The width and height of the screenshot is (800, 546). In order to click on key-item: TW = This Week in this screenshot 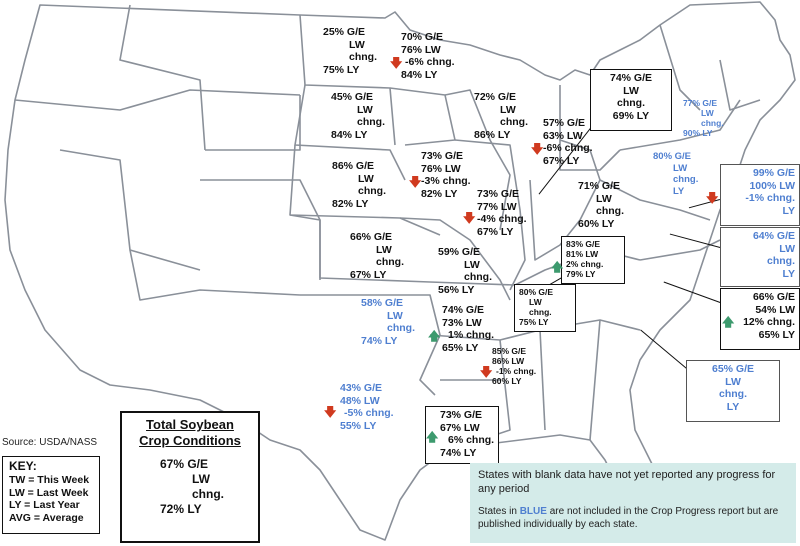, I will do `click(49, 480)`.